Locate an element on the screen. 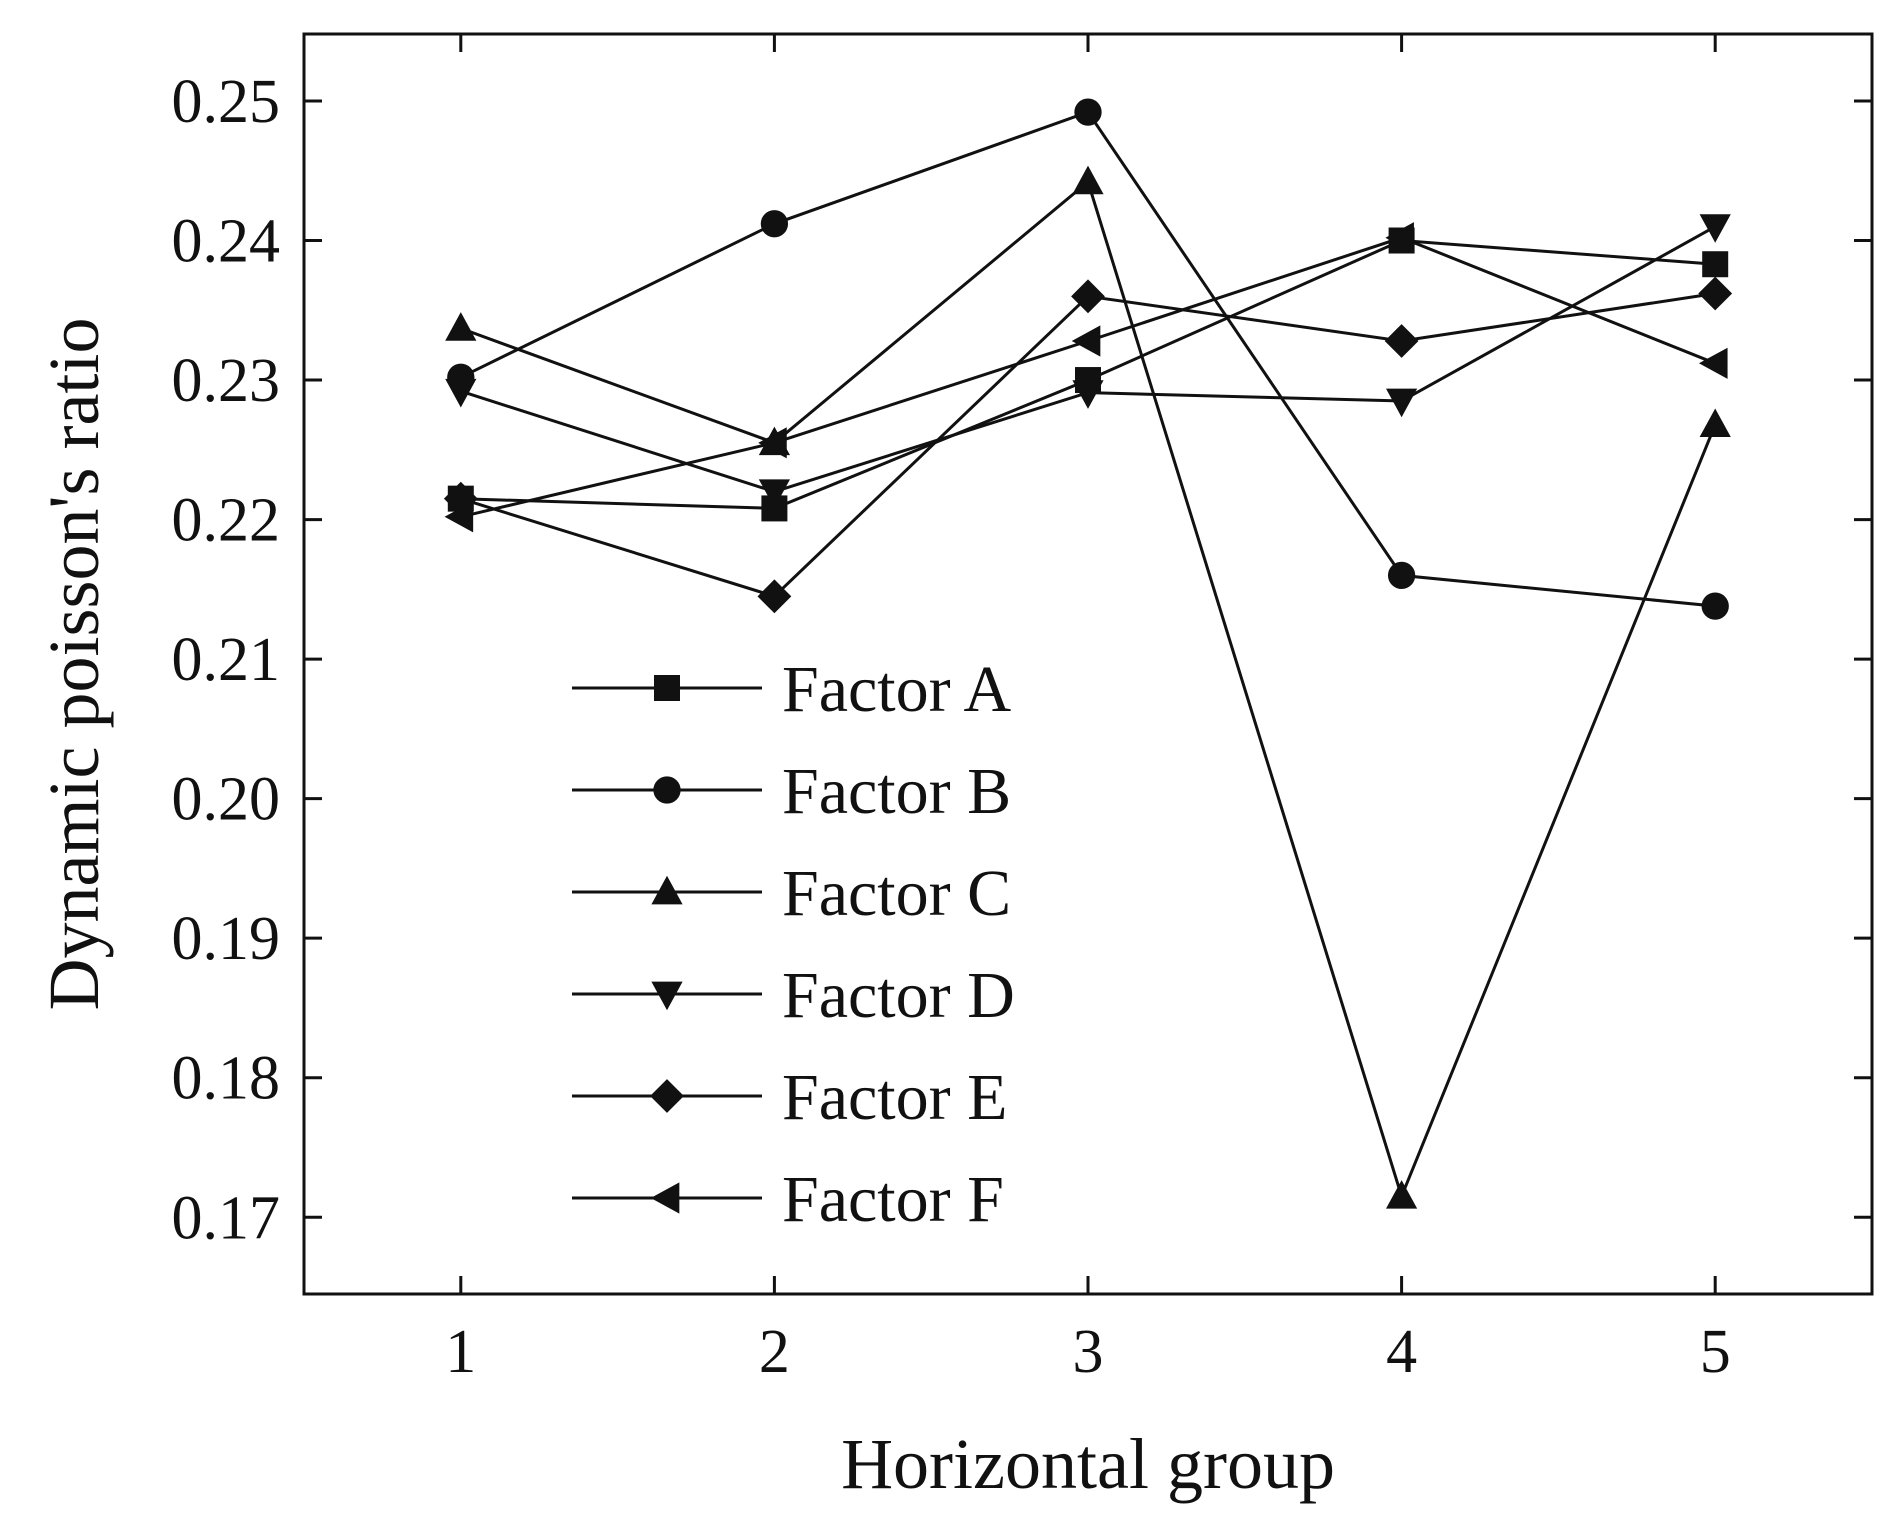 The width and height of the screenshot is (1903, 1532). legend-label-factor-a: Factor A is located at coordinates (896, 689).